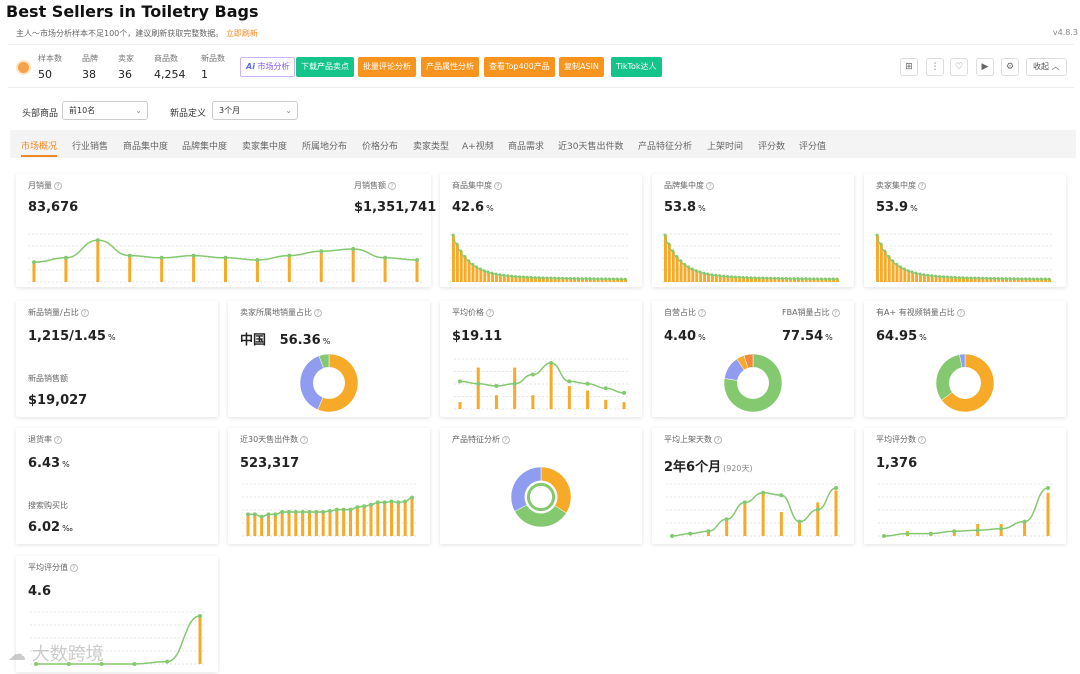 The width and height of the screenshot is (1080, 674). I want to click on heart-icon: ♡, so click(959, 67).